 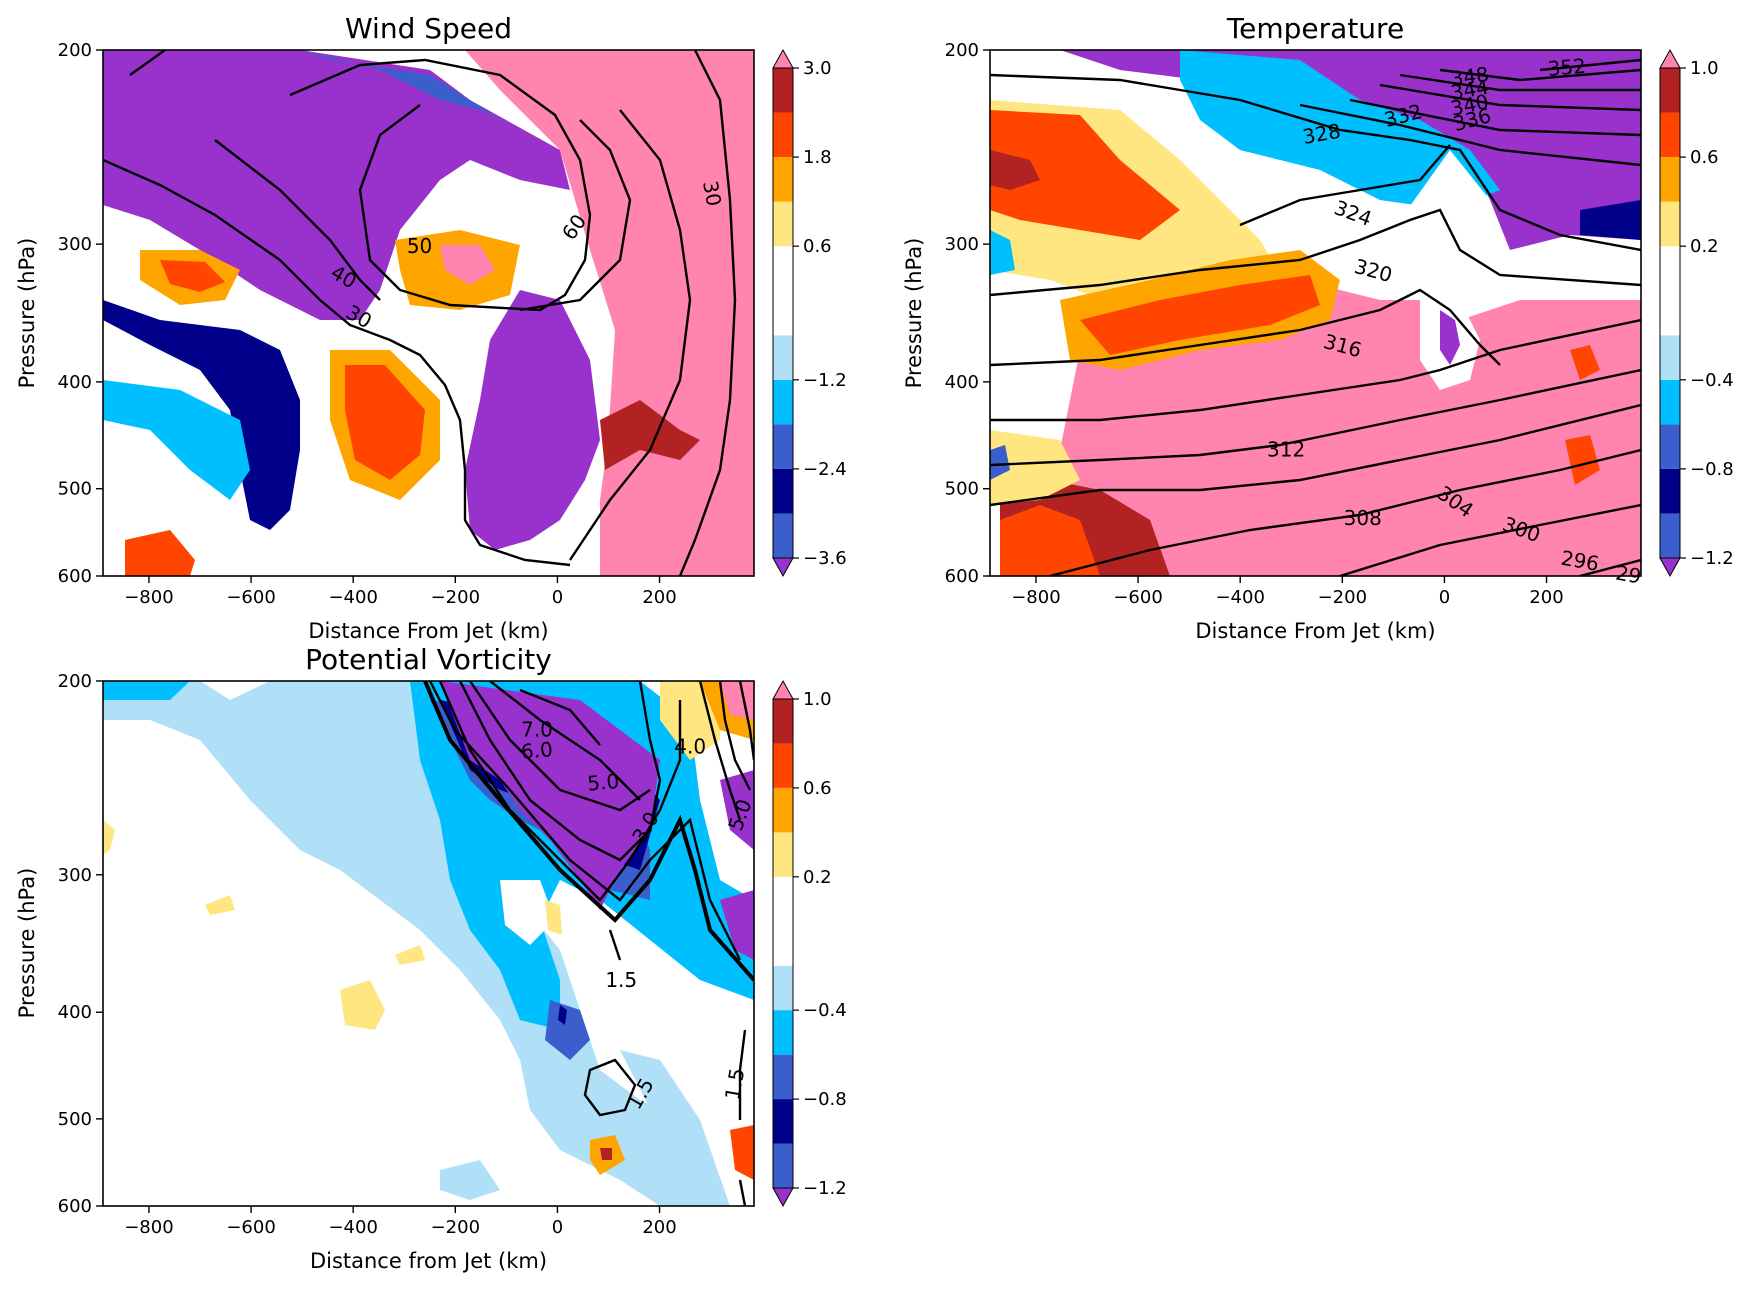 I want to click on pv-purple-right-lower, so click(x=737, y=925).